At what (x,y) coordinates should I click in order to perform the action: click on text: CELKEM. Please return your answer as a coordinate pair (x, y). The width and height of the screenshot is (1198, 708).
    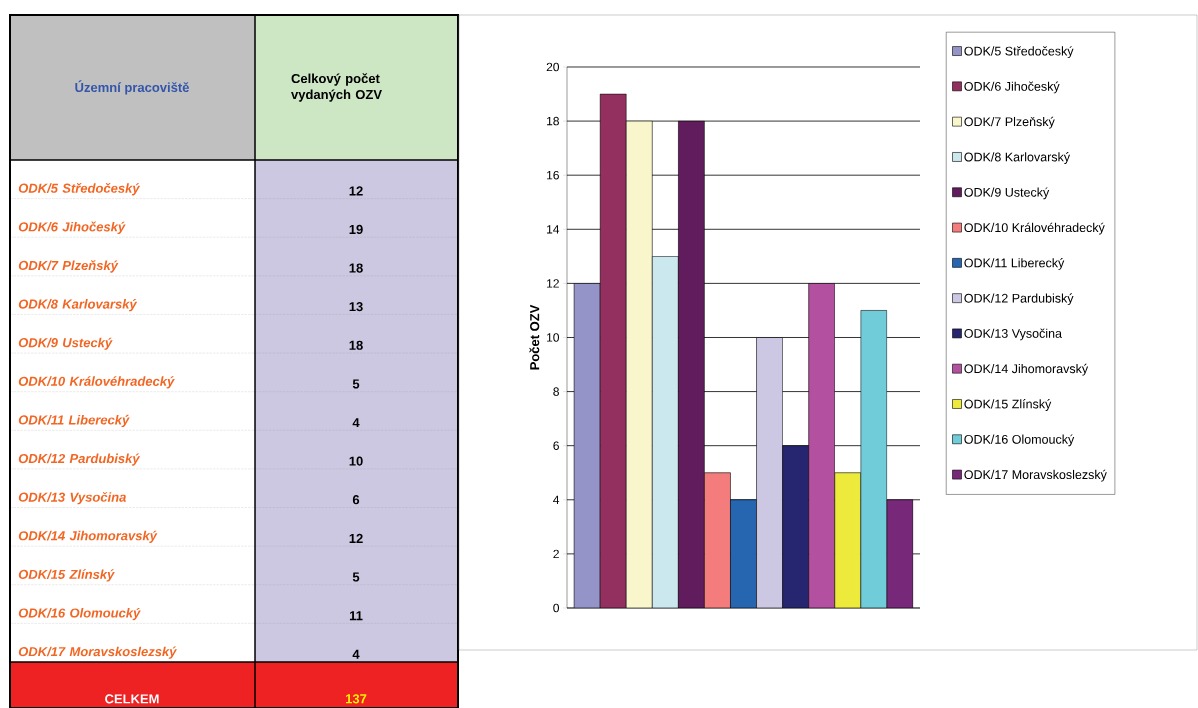
    Looking at the image, I should click on (132, 699).